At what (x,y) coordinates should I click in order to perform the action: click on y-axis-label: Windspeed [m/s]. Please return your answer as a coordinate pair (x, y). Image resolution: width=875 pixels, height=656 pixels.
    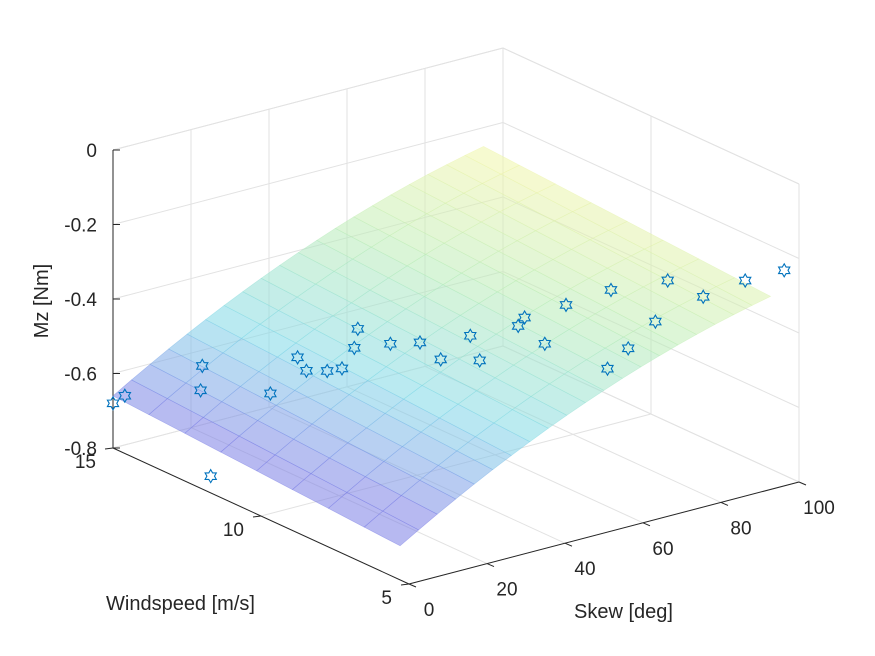
    Looking at the image, I should click on (180, 604).